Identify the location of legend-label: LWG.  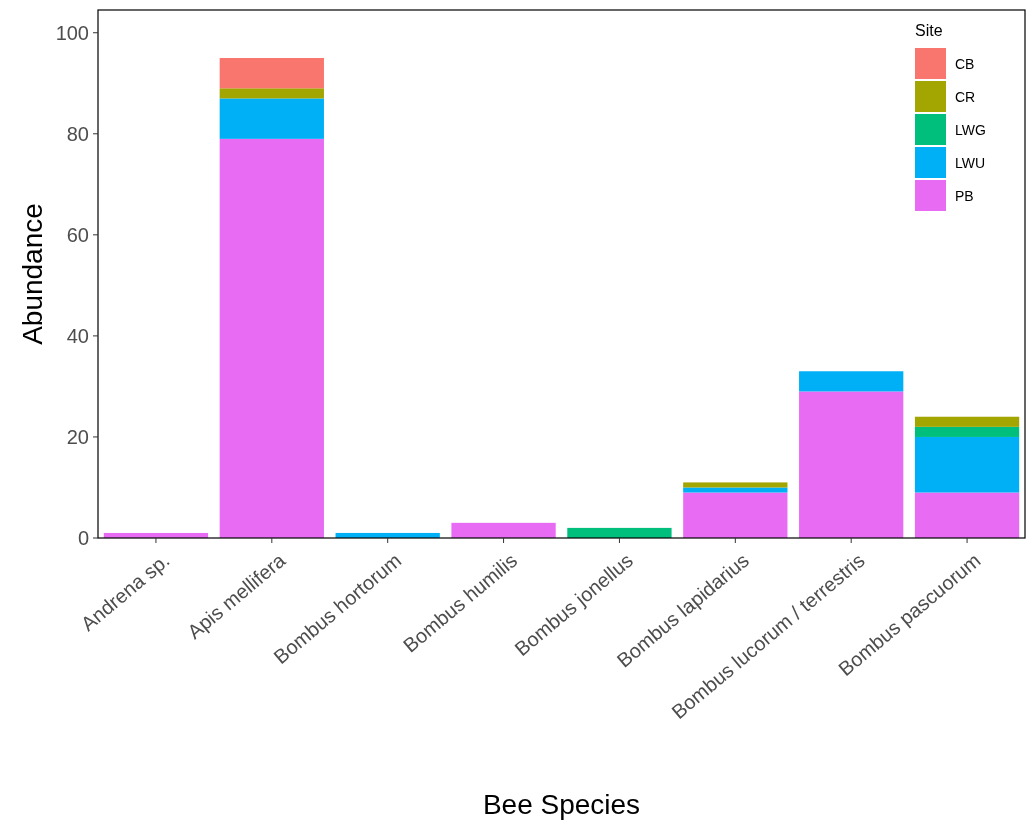
(970, 129).